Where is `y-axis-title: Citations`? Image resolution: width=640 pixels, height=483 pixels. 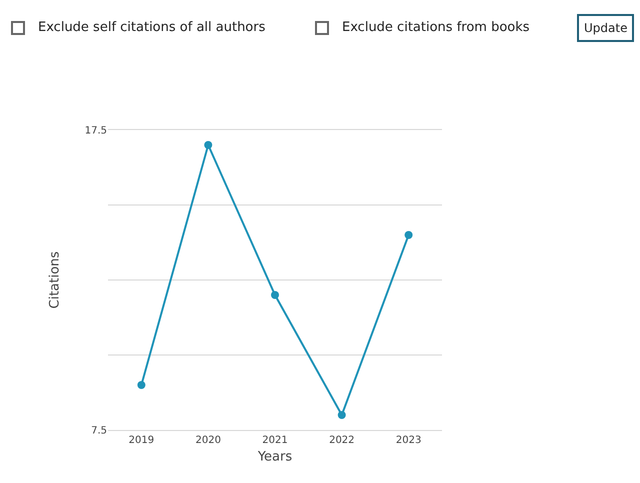 y-axis-title: Citations is located at coordinates (55, 280).